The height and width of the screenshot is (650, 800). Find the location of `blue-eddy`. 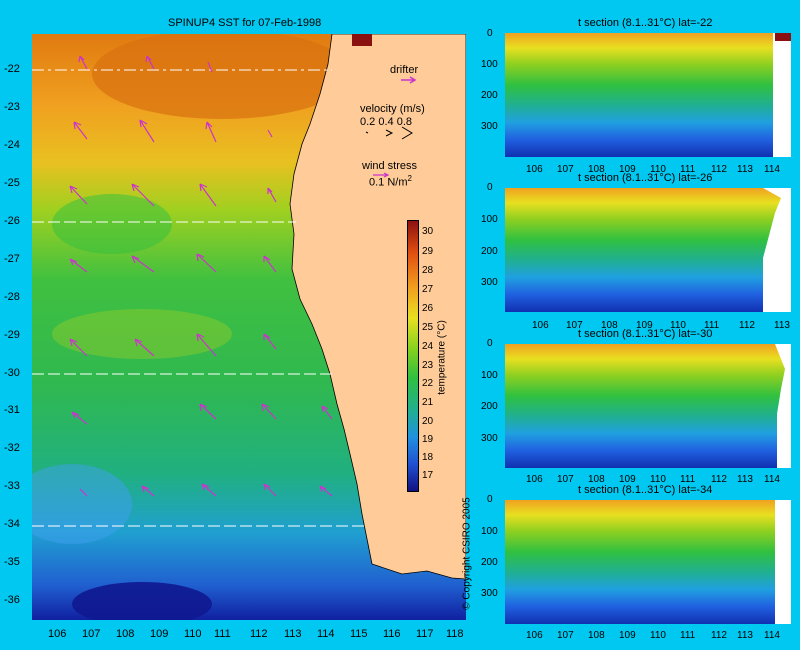

blue-eddy is located at coordinates (82, 504).